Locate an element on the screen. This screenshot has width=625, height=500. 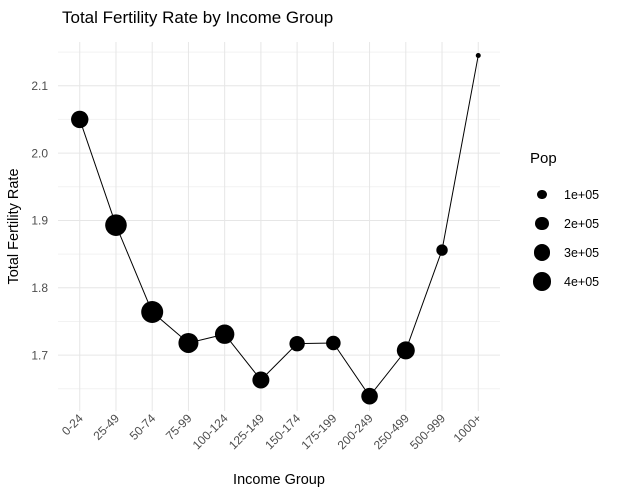
y-axis-title: Total Fertility Rate is located at coordinates (14, 226).